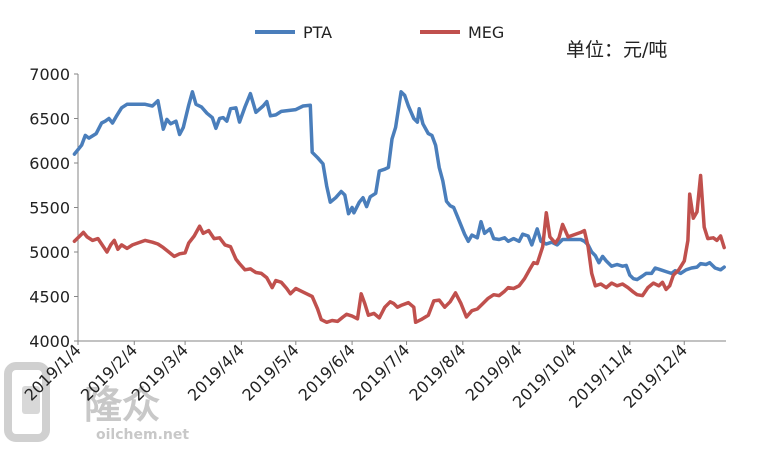 The image size is (768, 450). What do you see at coordinates (317, 32) in the screenshot?
I see `legend-label-pta: PTA` at bounding box center [317, 32].